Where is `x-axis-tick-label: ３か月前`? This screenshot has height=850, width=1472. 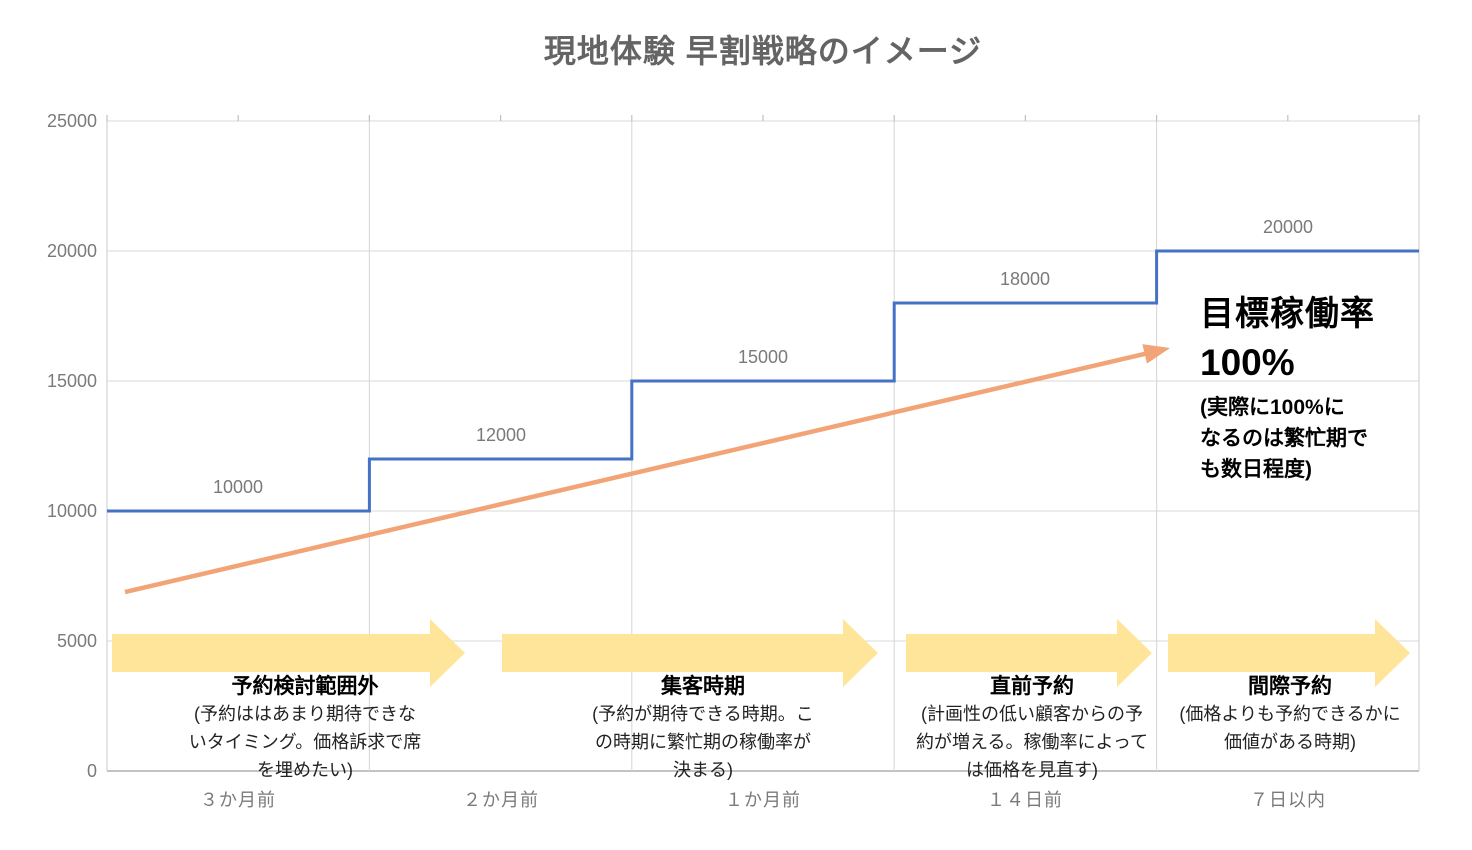
x-axis-tick-label: ３か月前 is located at coordinates (238, 800).